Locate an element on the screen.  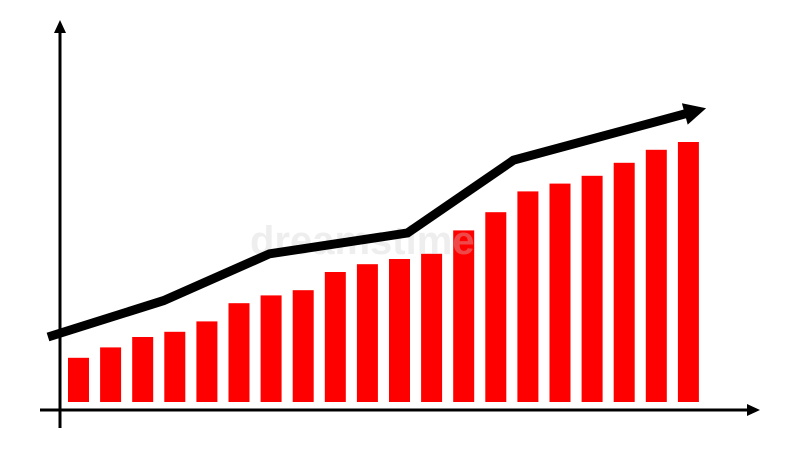
x-axis-arrowhead is located at coordinates (753, 410).